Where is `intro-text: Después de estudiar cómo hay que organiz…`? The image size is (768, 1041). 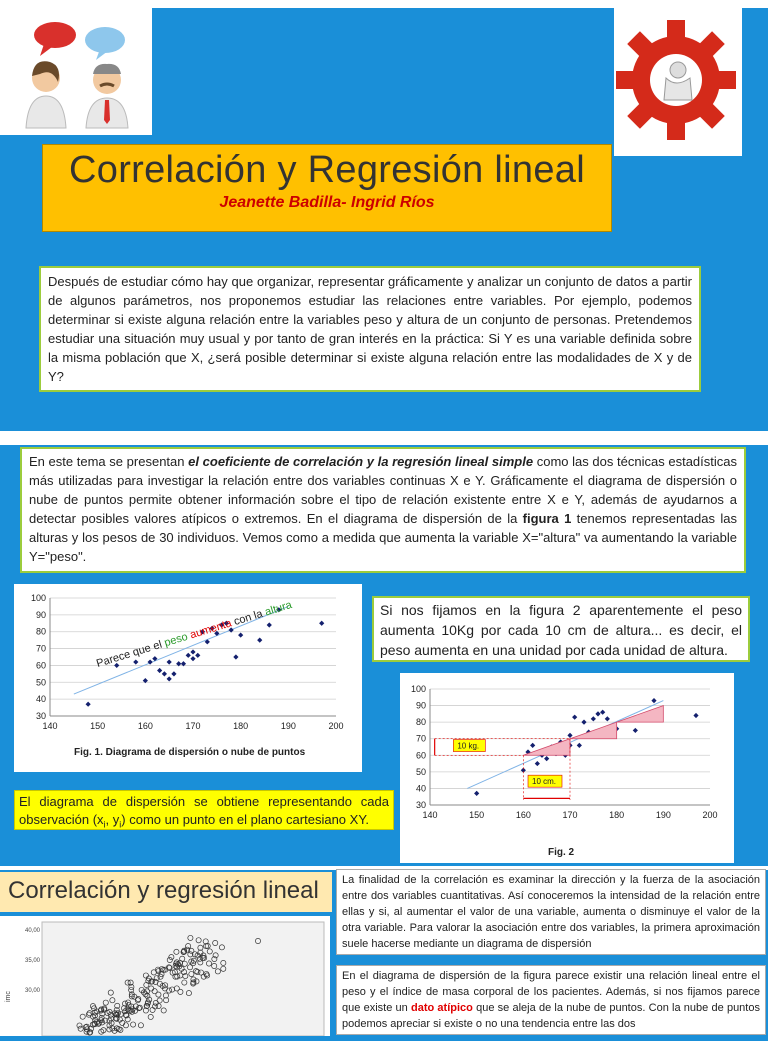 intro-text: Después de estudiar cómo hay que organiz… is located at coordinates (370, 329).